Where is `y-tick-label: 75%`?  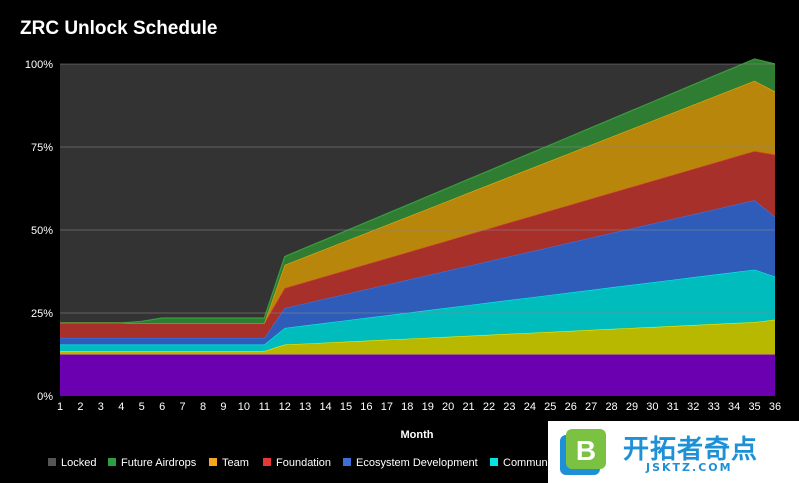
y-tick-label: 75% is located at coordinates (42, 148).